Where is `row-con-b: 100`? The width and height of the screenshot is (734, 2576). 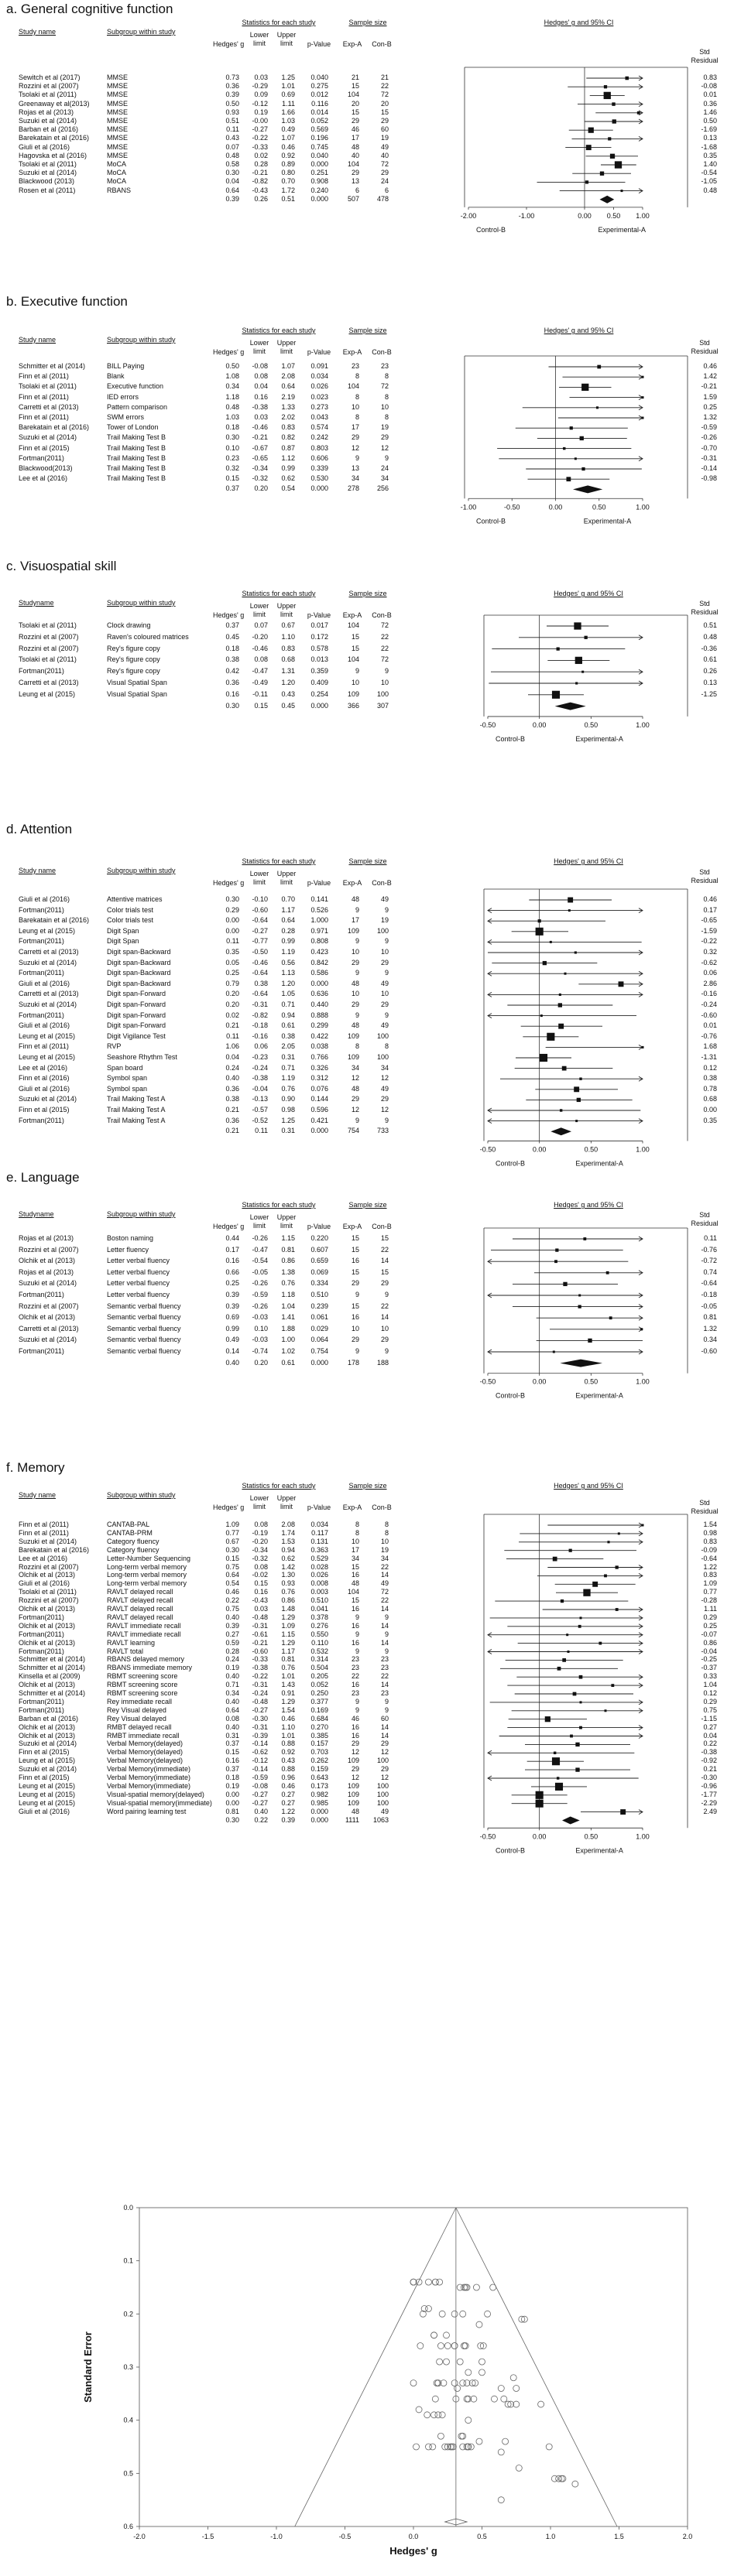 row-con-b: 100 is located at coordinates (382, 1761).